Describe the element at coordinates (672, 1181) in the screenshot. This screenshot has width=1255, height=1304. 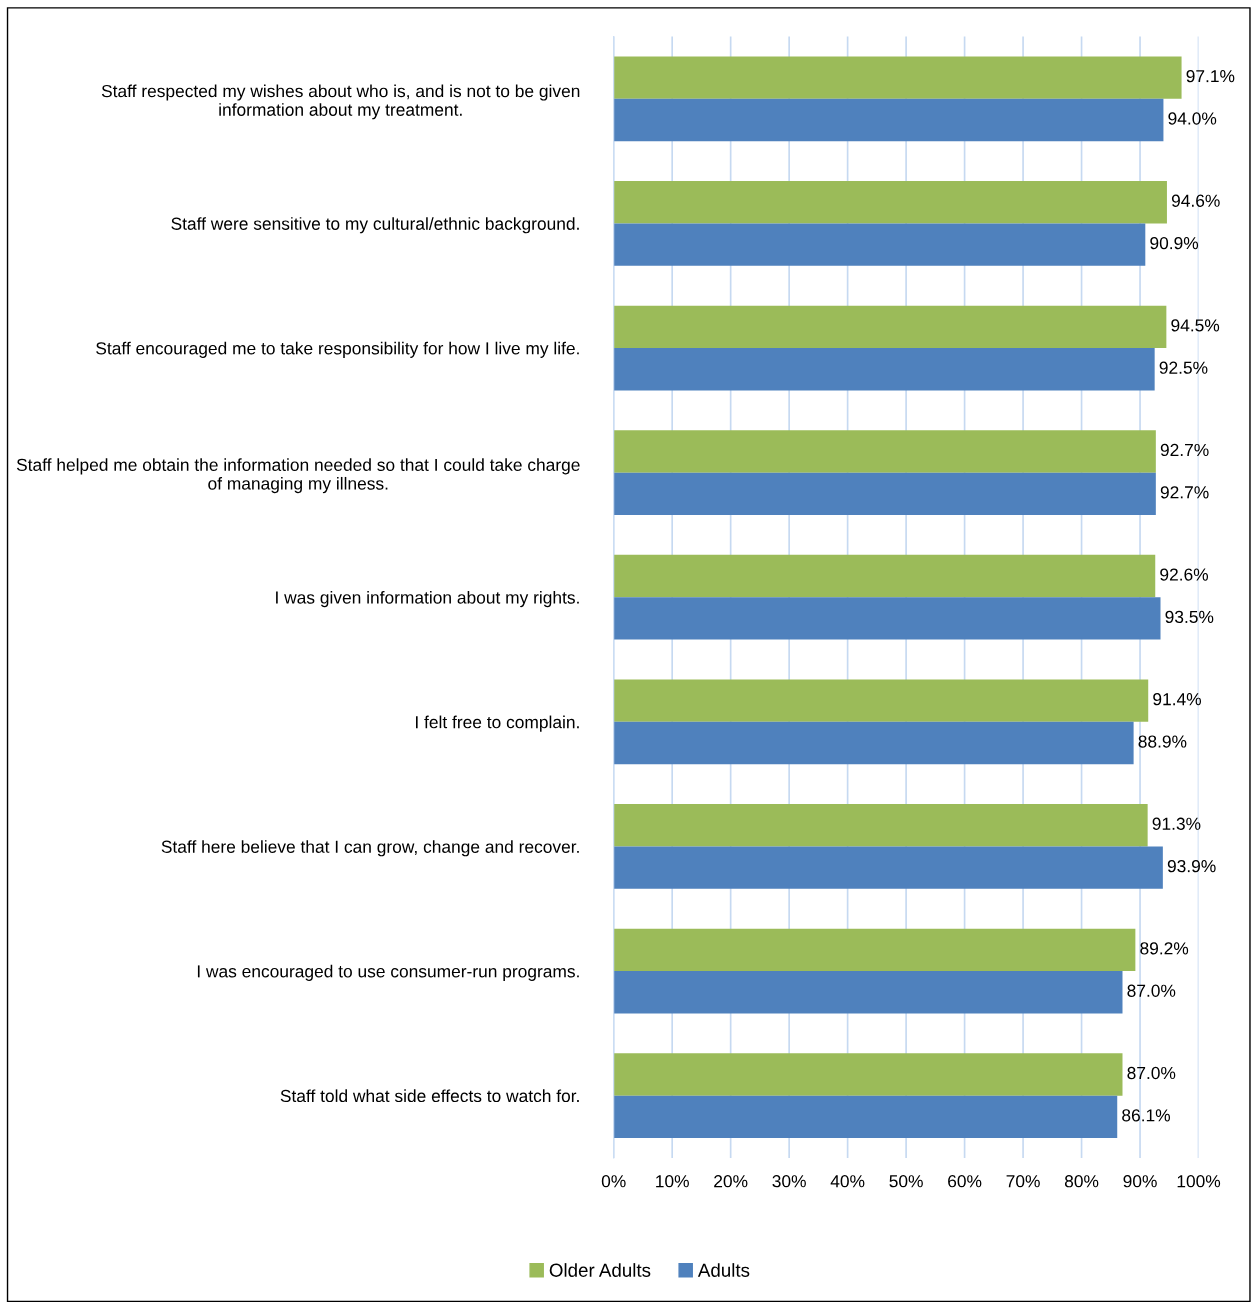
I see `x-tick-label: 10%` at that location.